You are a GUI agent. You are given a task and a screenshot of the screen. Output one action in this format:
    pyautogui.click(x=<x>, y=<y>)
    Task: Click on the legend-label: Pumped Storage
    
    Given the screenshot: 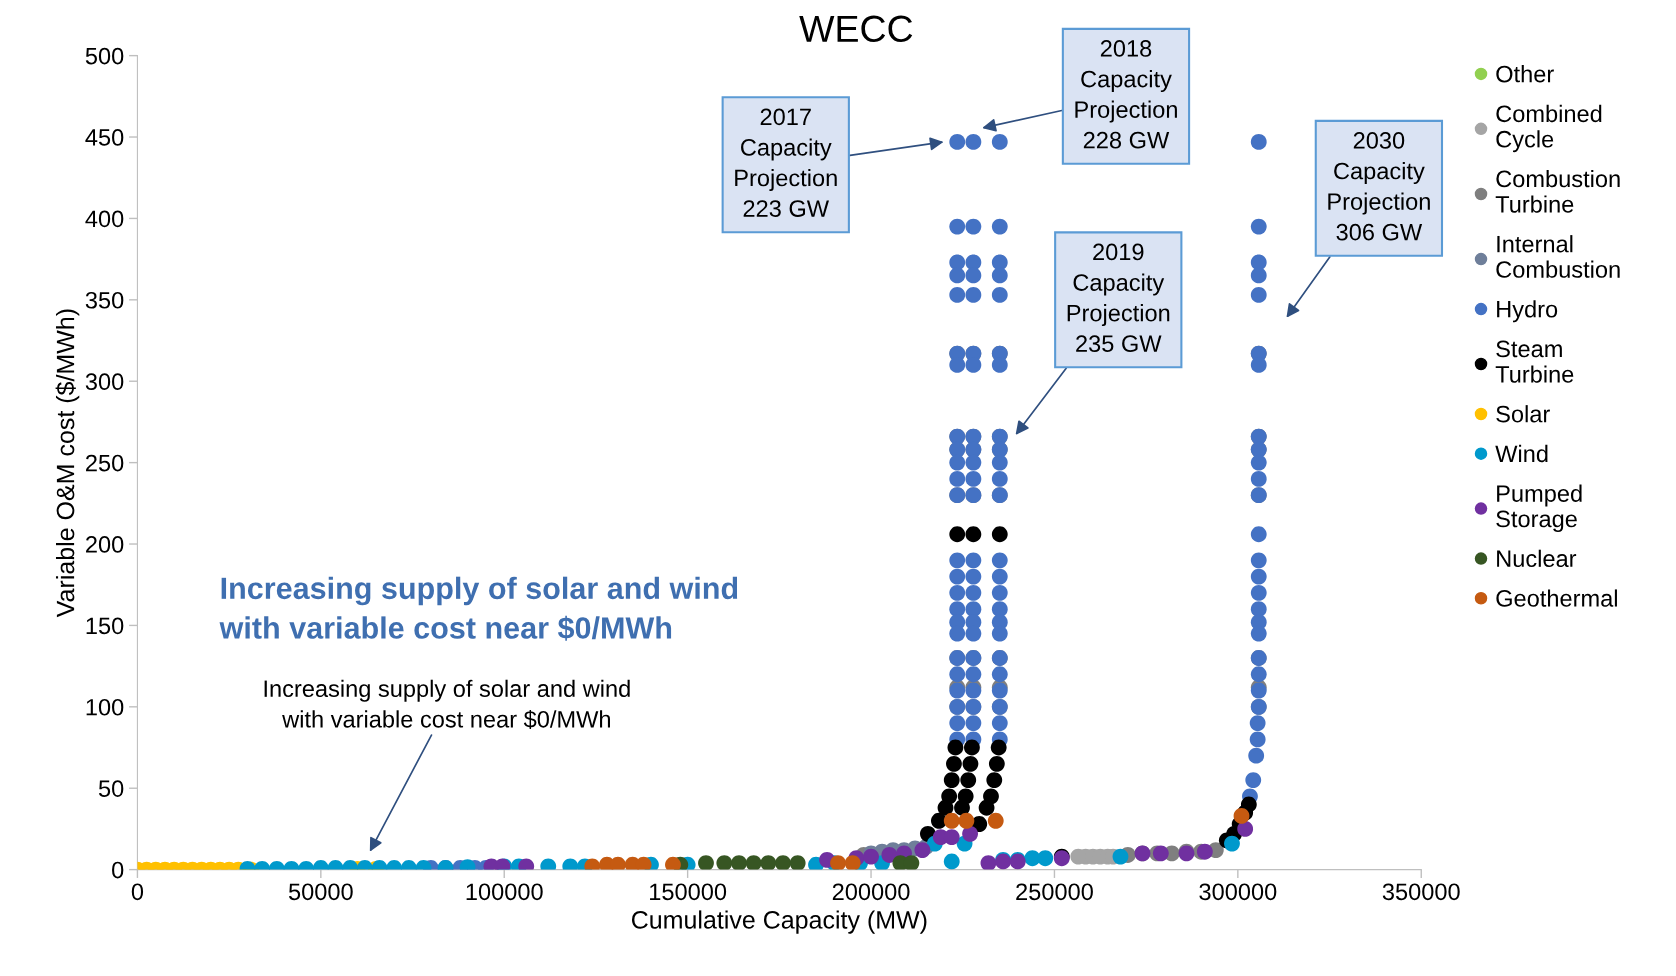 What is the action you would take?
    pyautogui.click(x=1539, y=508)
    